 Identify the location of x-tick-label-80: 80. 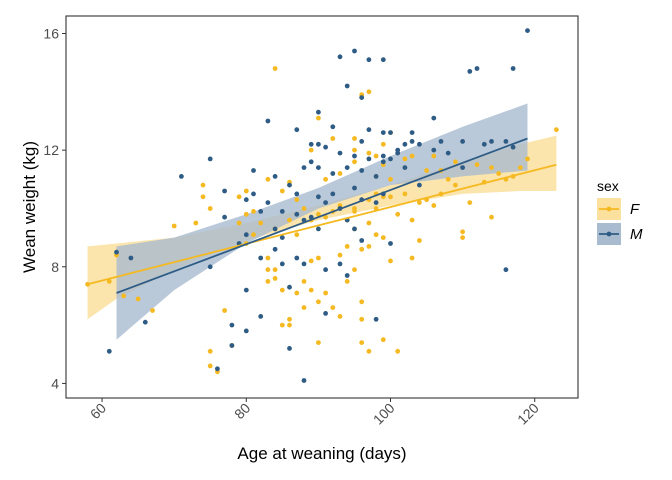
(242, 411).